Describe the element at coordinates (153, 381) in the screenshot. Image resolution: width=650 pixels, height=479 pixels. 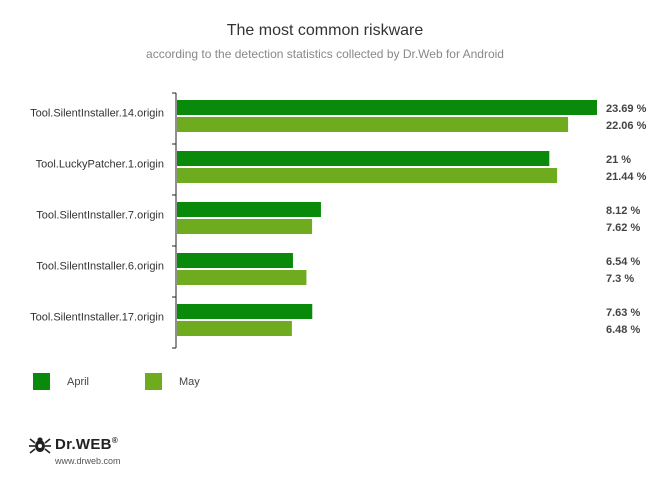
I see `legend-swatch-may` at that location.